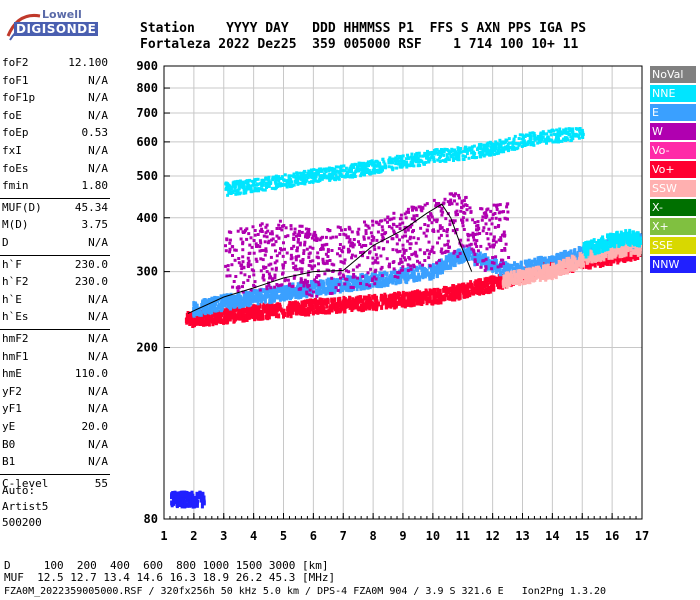  Describe the element at coordinates (147, 66) in the screenshot. I see `y-tick-label: 900` at that location.